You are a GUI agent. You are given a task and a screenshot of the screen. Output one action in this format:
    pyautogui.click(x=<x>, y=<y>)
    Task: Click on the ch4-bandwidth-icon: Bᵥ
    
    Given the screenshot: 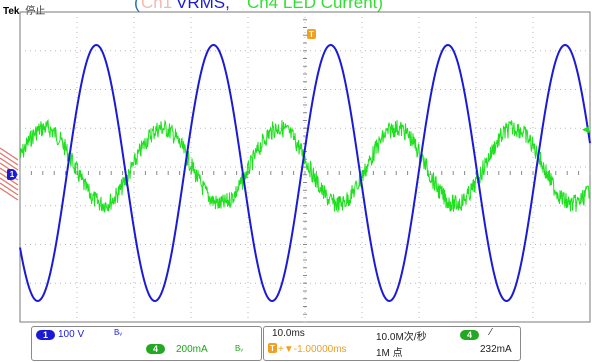 What is the action you would take?
    pyautogui.click(x=239, y=348)
    